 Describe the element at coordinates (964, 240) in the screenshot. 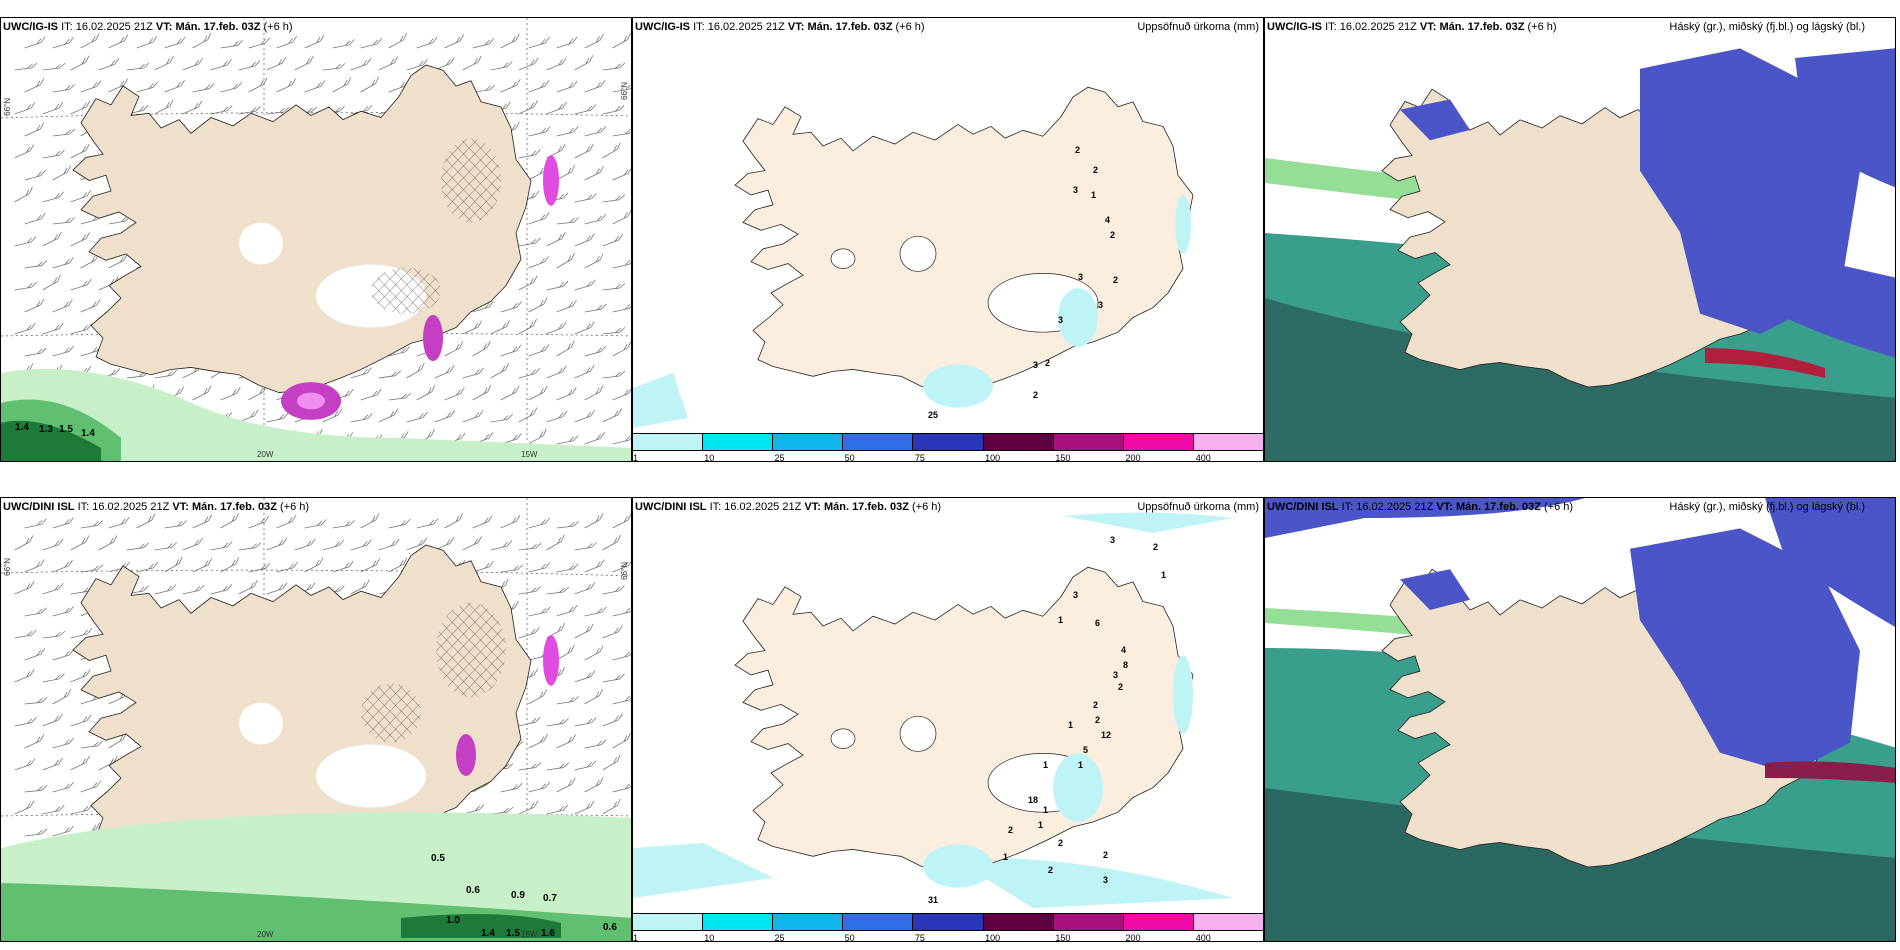

I see `iceland-land` at that location.